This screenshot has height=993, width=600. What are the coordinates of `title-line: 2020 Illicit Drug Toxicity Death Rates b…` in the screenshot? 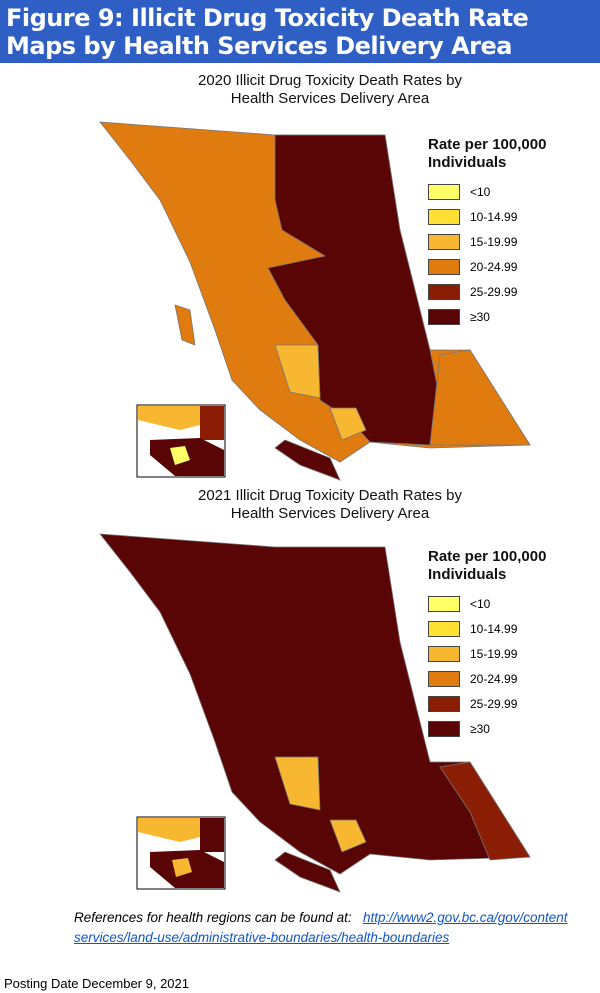 It's located at (329, 80).